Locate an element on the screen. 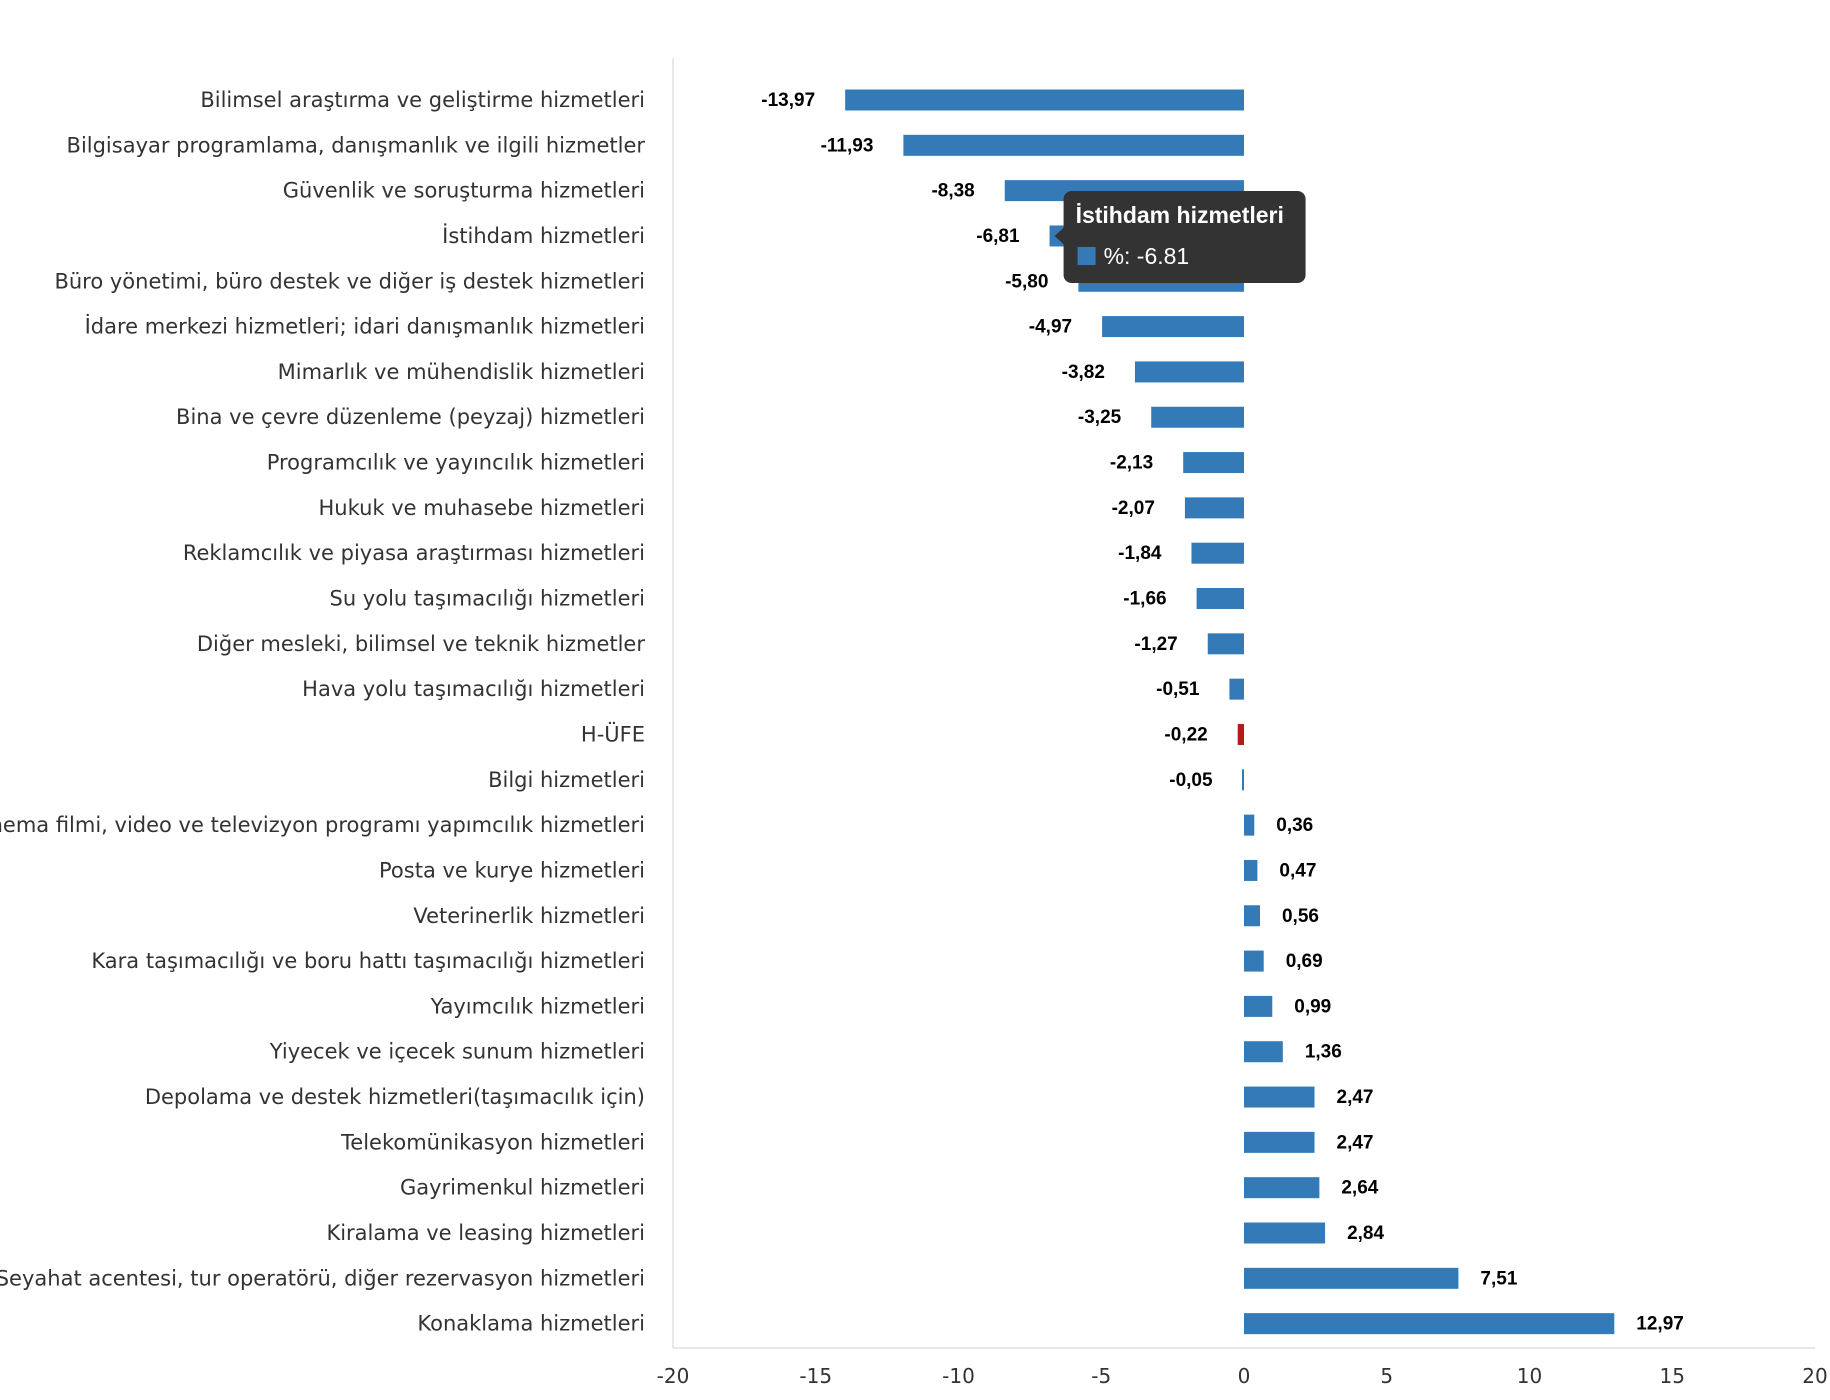 This screenshot has width=1830, height=1400. data-label: -1,27 is located at coordinates (1155, 644).